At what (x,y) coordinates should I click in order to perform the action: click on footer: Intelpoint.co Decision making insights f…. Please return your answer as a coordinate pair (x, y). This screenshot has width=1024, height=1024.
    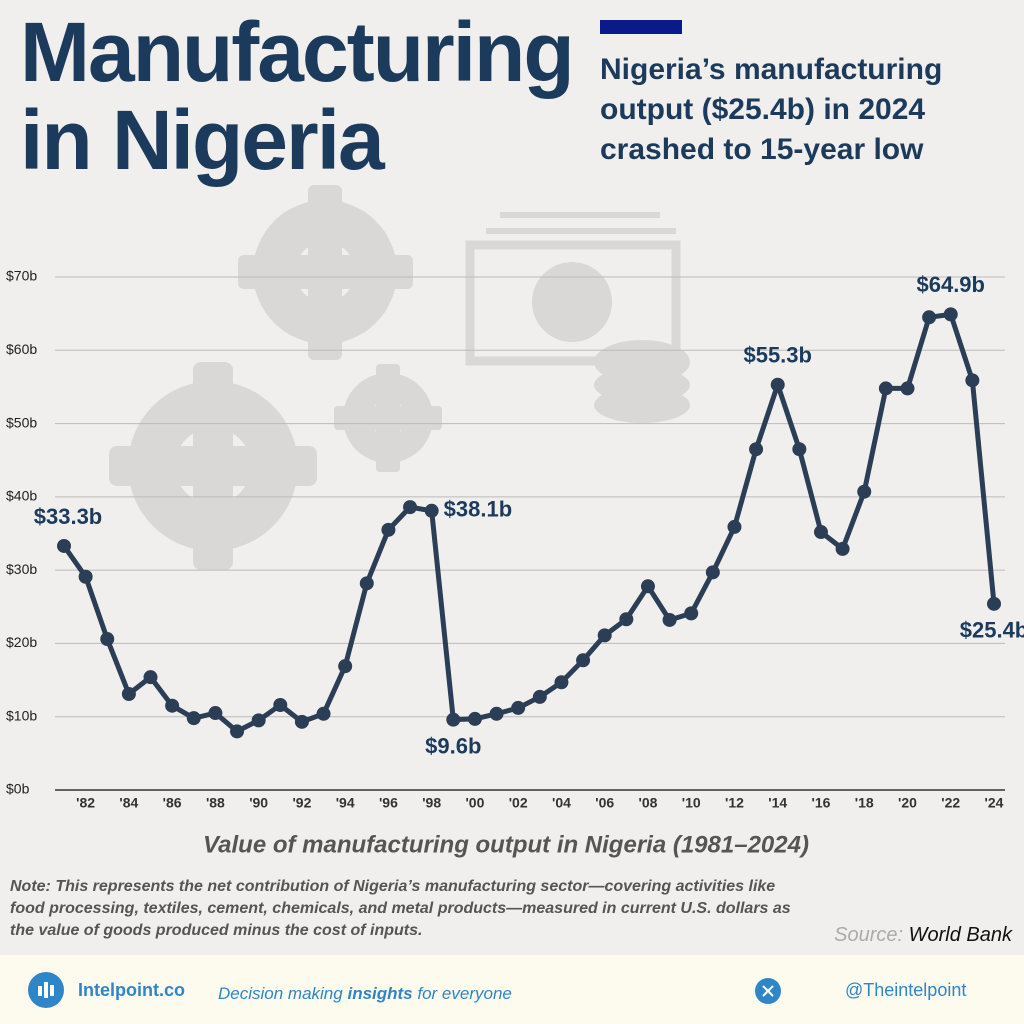
    Looking at the image, I should click on (512, 989).